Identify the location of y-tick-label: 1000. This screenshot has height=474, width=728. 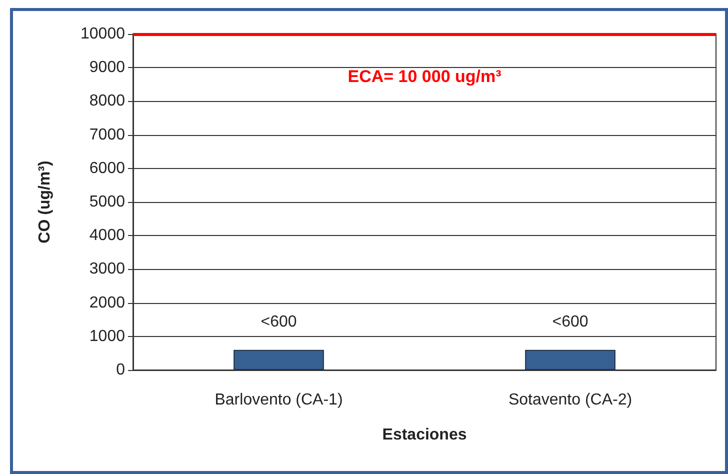
(107, 336).